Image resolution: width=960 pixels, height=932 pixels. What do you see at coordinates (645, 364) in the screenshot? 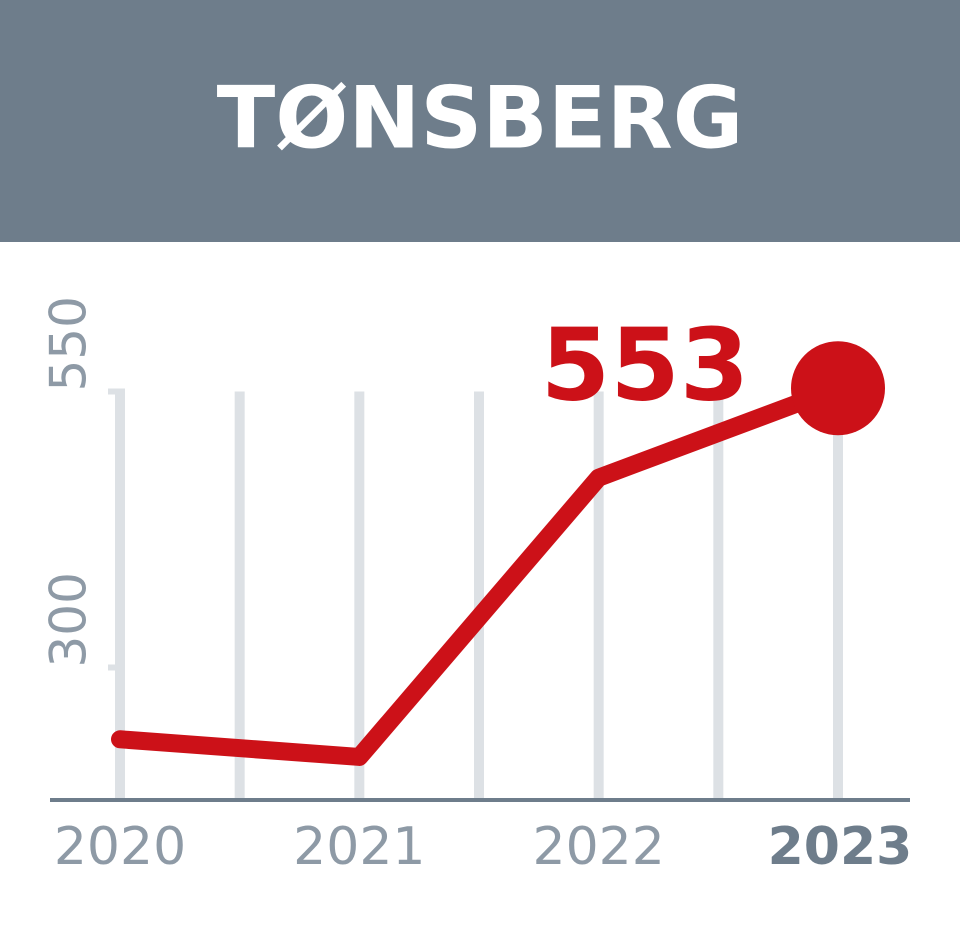
I see `value-label: 553` at bounding box center [645, 364].